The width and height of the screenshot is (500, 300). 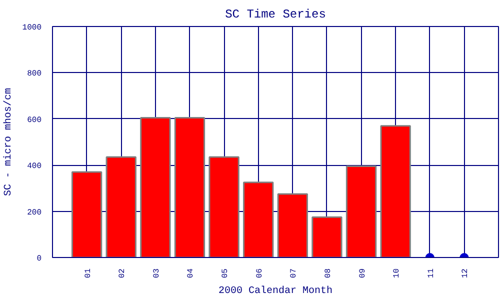 I want to click on x-axis-title: 2000 Calendar Month, so click(x=275, y=291).